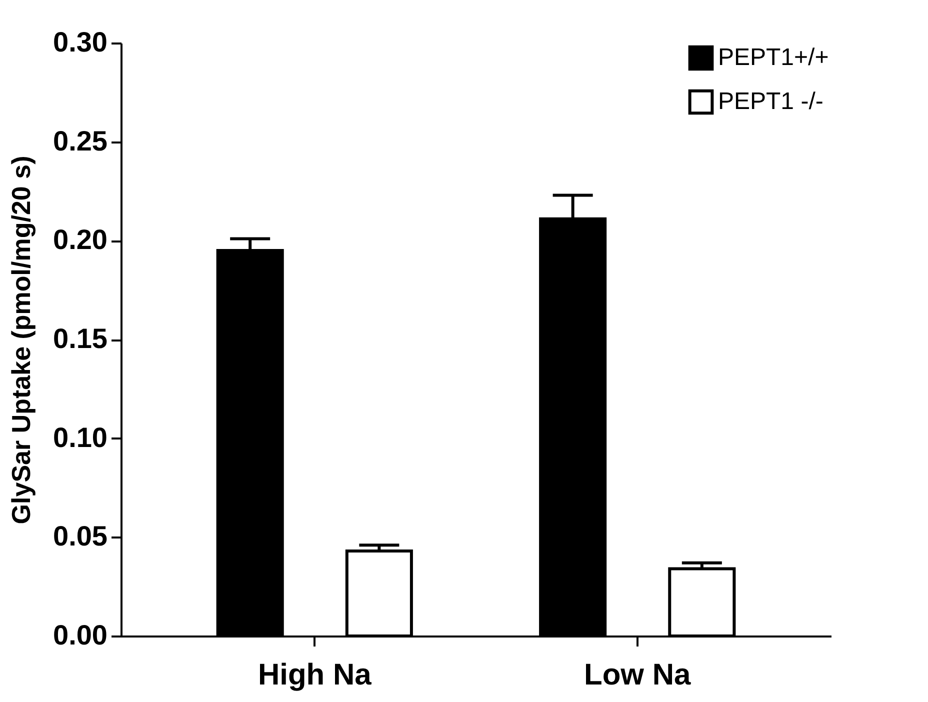 This screenshot has height=702, width=928. I want to click on y-tick-label: 0.25, so click(80, 140).